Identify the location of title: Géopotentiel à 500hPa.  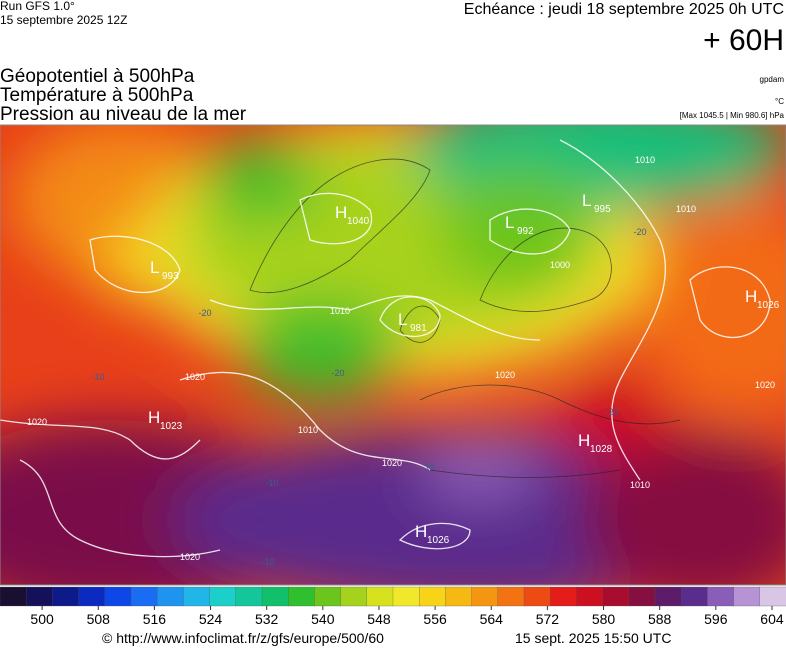
(97, 76).